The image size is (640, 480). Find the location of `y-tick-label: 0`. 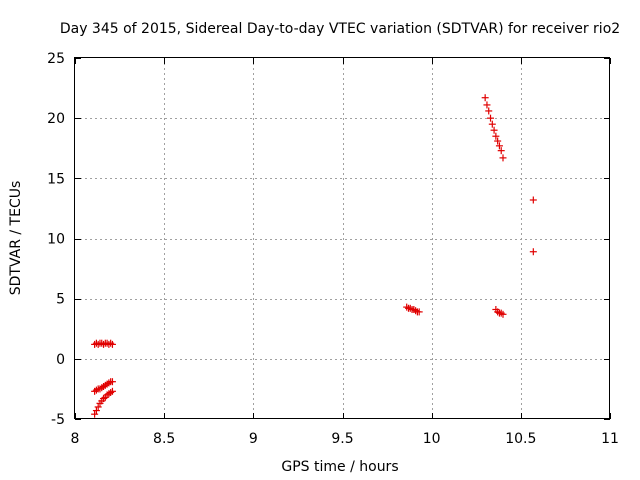

y-tick-label: 0 is located at coordinates (60, 360).